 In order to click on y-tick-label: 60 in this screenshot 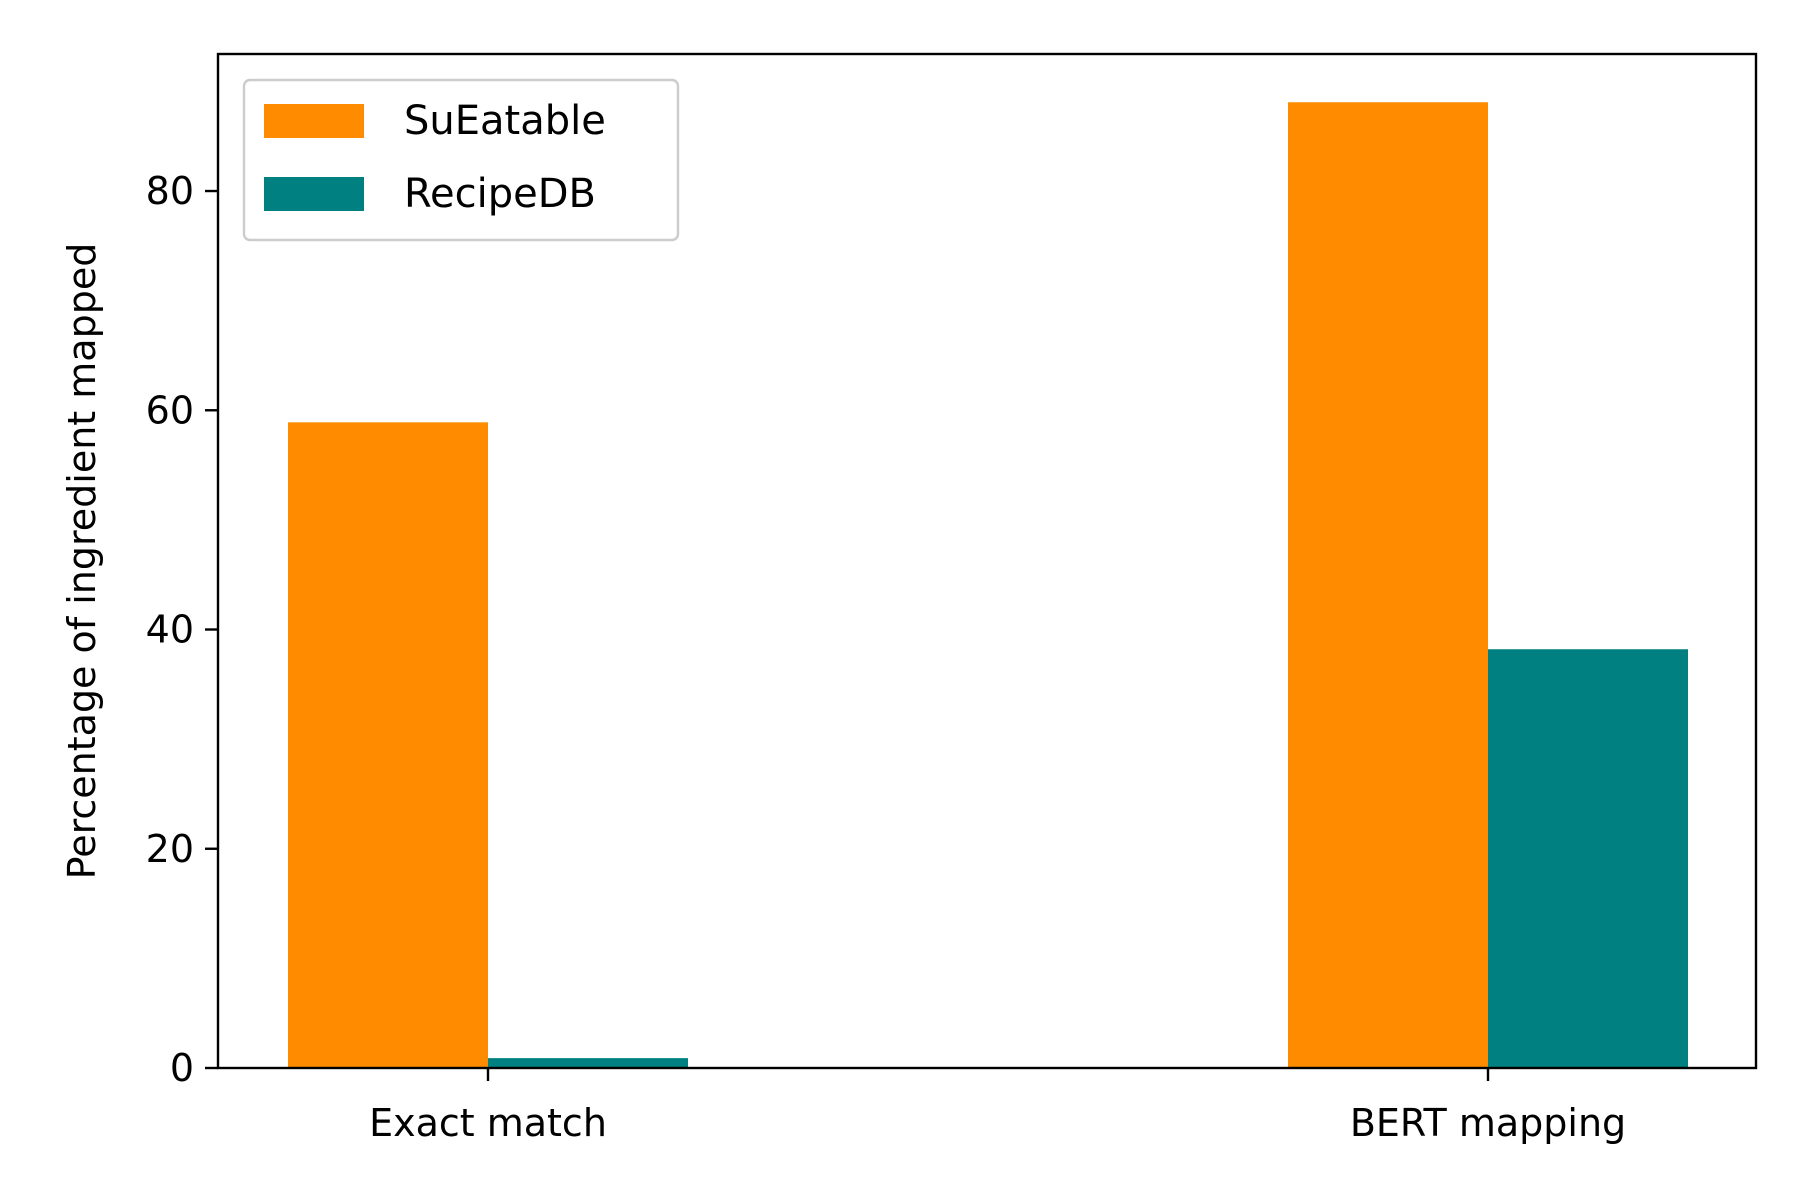, I will do `click(170, 410)`.